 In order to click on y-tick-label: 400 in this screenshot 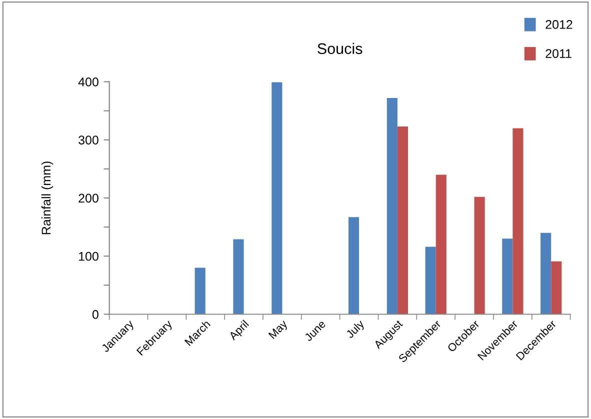, I will do `click(88, 82)`.